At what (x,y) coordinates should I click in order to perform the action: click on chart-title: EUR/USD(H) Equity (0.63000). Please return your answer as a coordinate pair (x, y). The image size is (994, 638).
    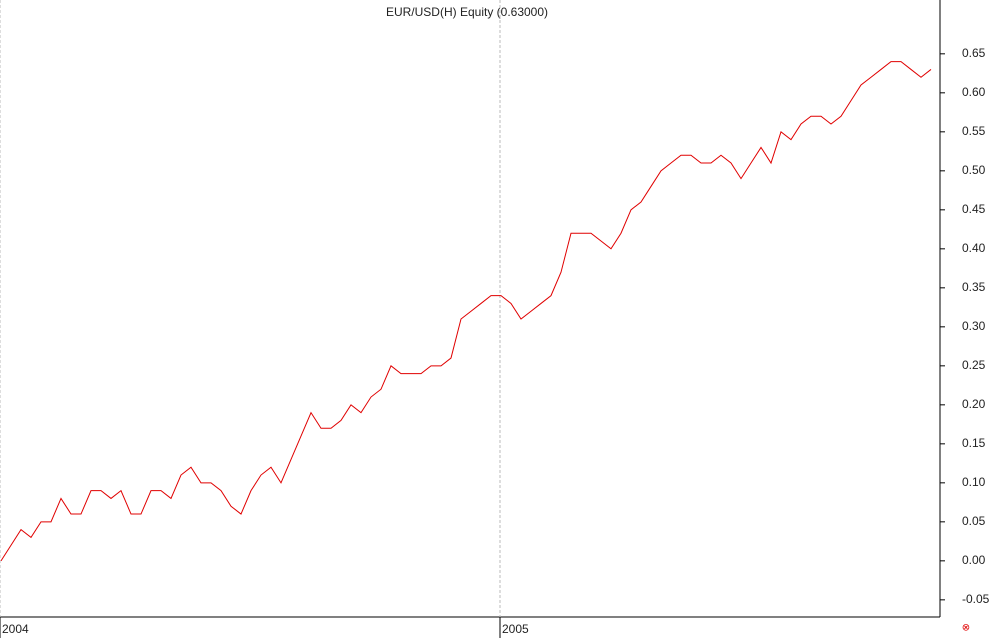
    Looking at the image, I should click on (467, 12).